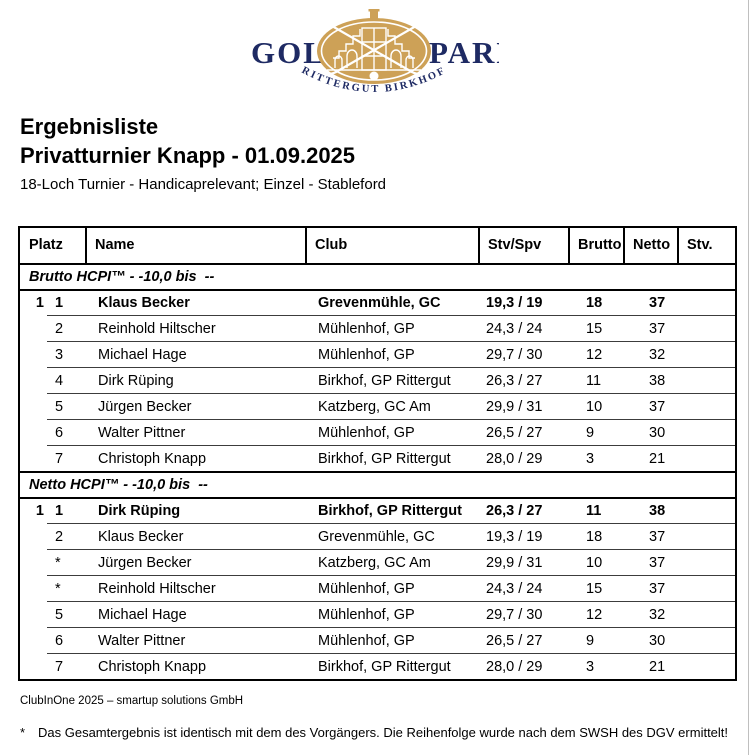 This screenshot has height=755, width=749. What do you see at coordinates (66, 355) in the screenshot?
I see `cell-place: 3` at bounding box center [66, 355].